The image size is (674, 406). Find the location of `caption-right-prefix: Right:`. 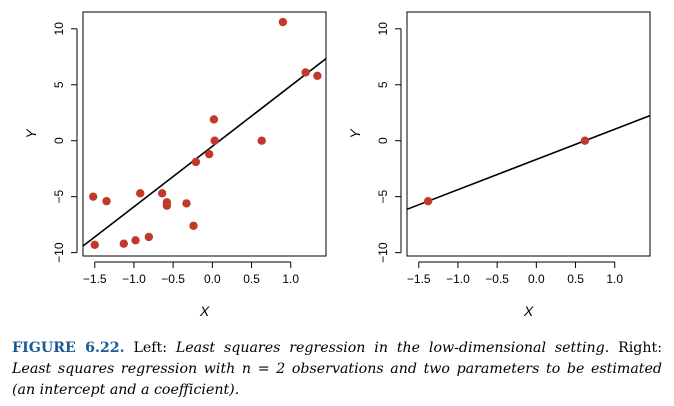

caption-right-prefix: Right: is located at coordinates (640, 348).